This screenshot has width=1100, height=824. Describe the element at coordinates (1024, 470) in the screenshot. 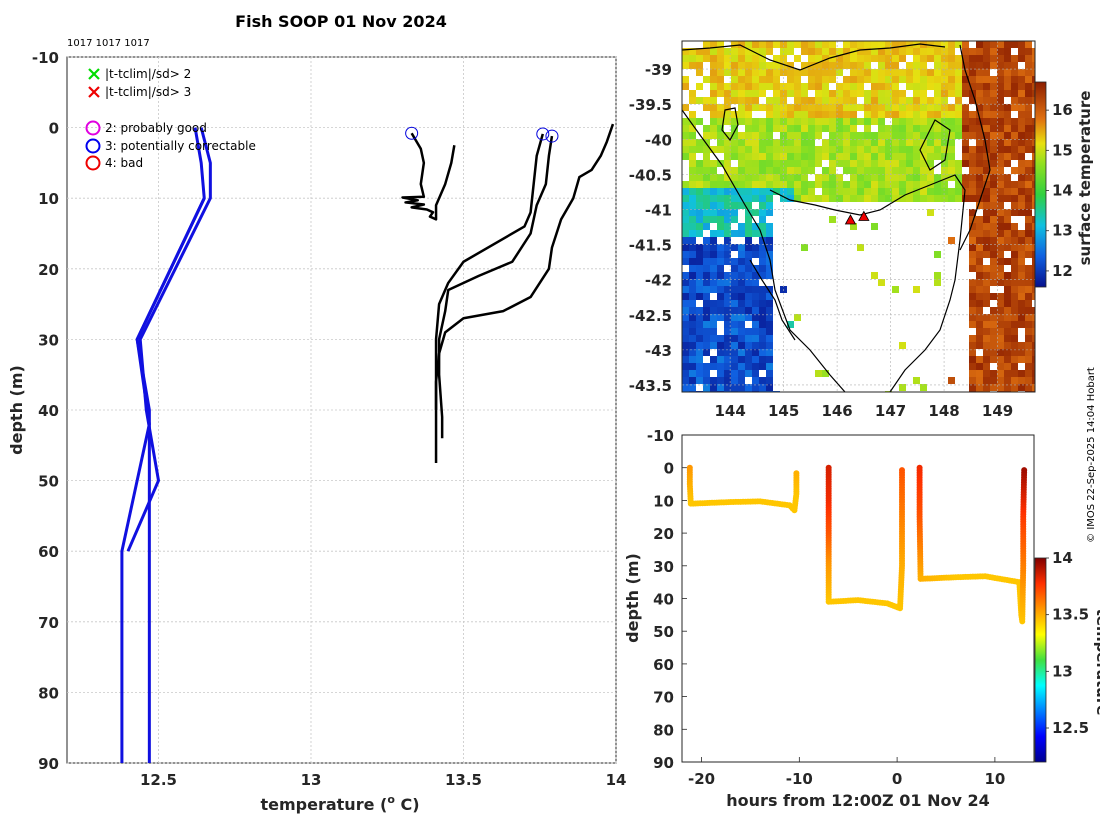

I see `track-3-point` at that location.